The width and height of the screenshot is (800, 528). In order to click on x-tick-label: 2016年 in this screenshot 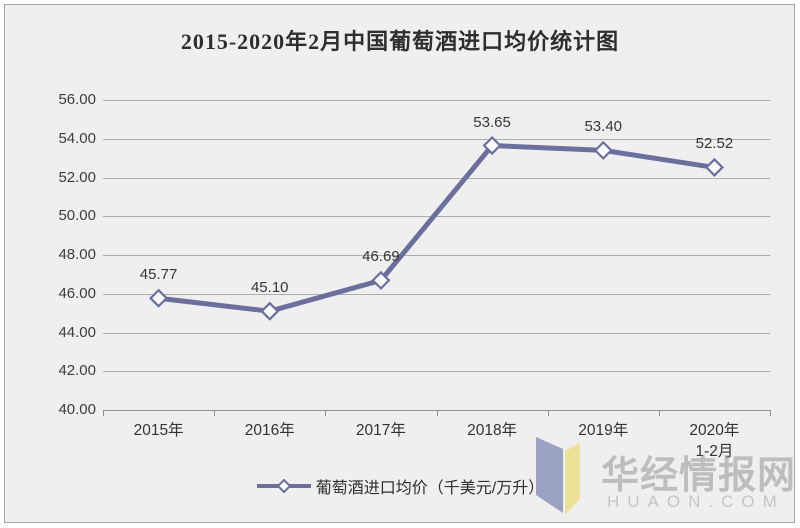, I will do `click(269, 430)`.